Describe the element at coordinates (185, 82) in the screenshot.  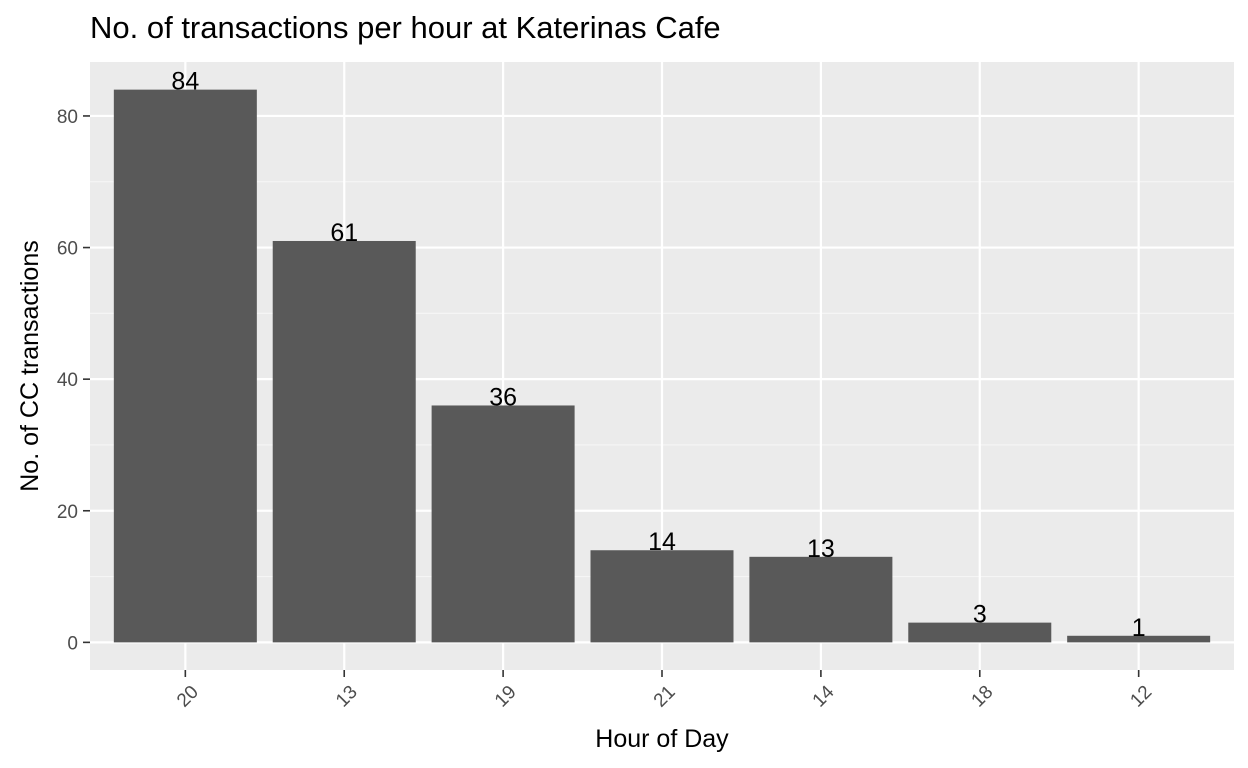
I see `data-label-20: 84` at that location.